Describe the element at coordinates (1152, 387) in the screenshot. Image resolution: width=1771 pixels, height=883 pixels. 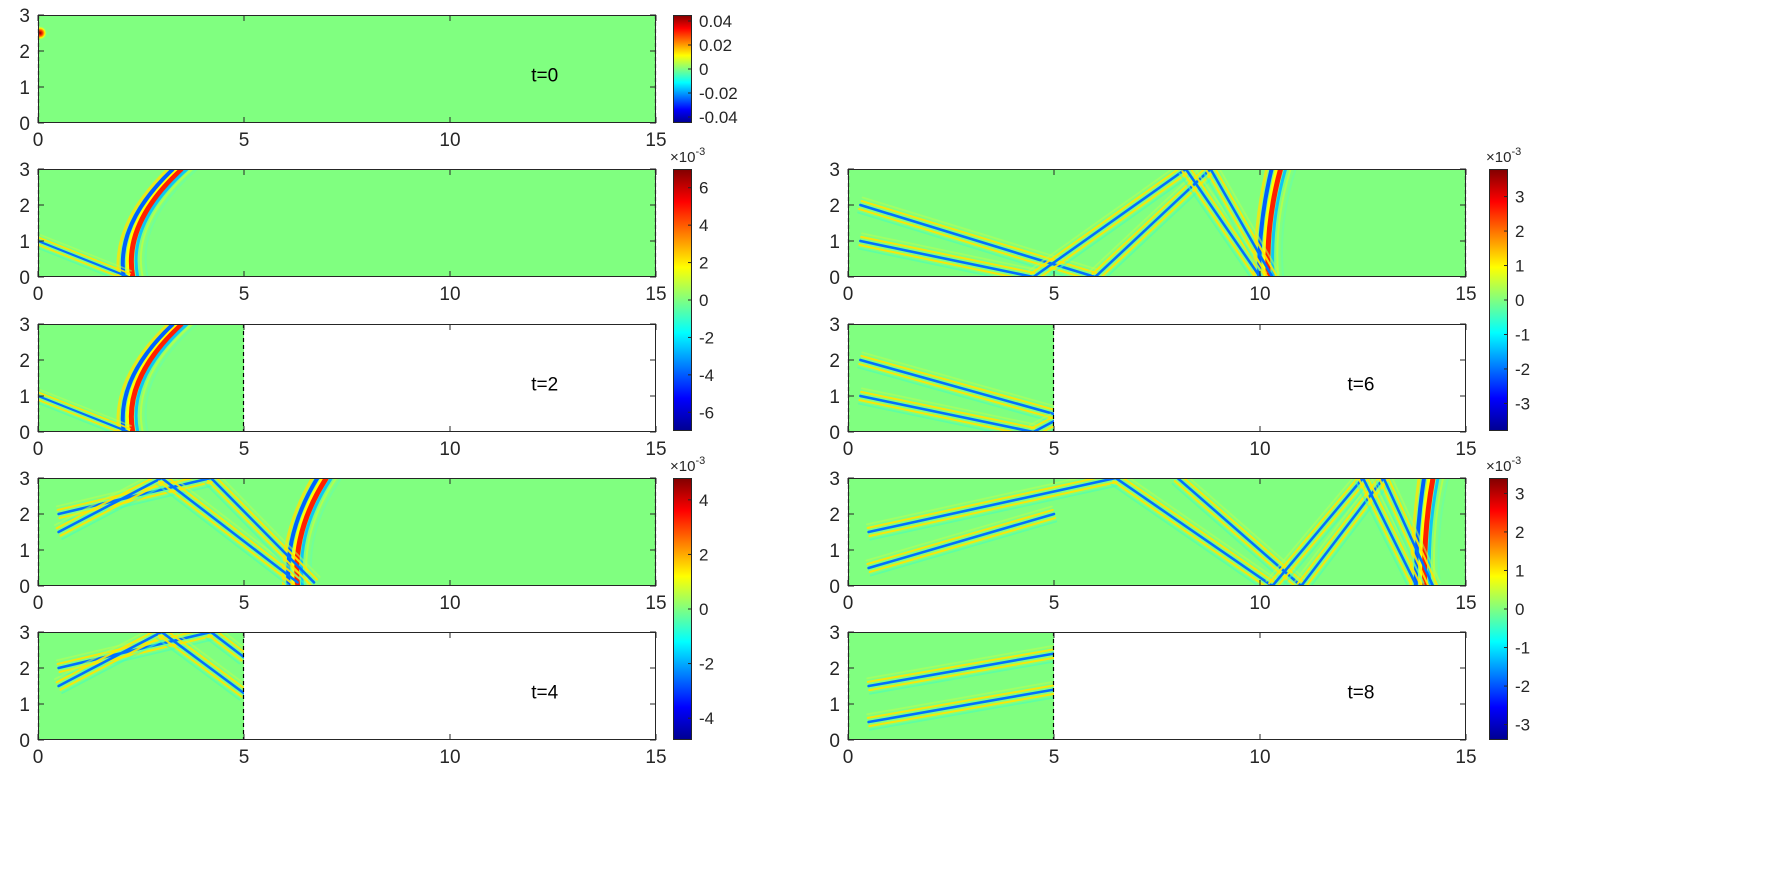
I see `subplot-p7: 0 5 10 15 0 1 2 3 t=6` at that location.